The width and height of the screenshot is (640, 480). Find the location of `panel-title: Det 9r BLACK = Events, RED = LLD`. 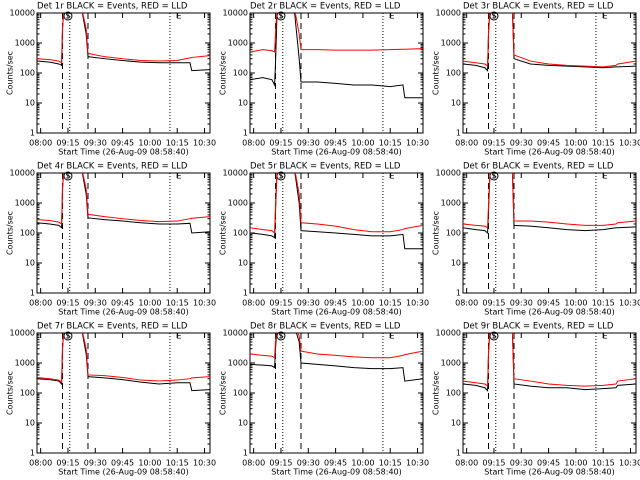

panel-title: Det 9r BLACK = Events, RED = LLD is located at coordinates (538, 327).